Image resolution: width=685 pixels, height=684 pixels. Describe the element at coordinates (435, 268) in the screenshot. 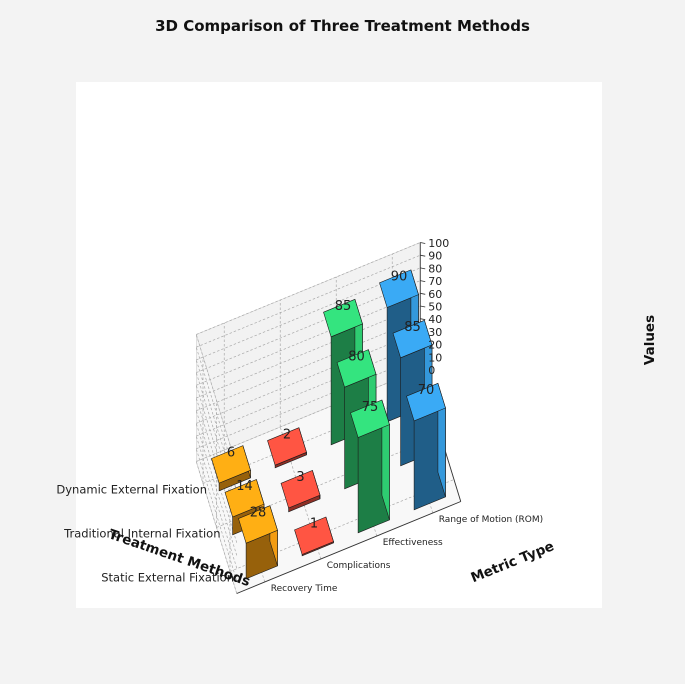

I see `z-tick-label: 80` at that location.